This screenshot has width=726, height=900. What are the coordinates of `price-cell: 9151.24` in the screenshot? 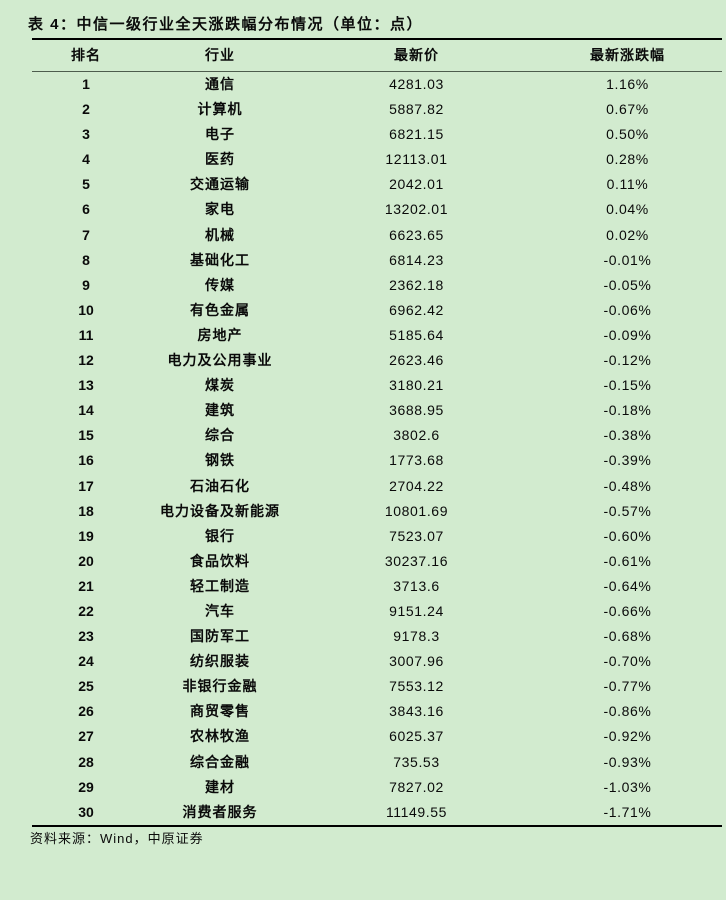 It's located at (416, 610).